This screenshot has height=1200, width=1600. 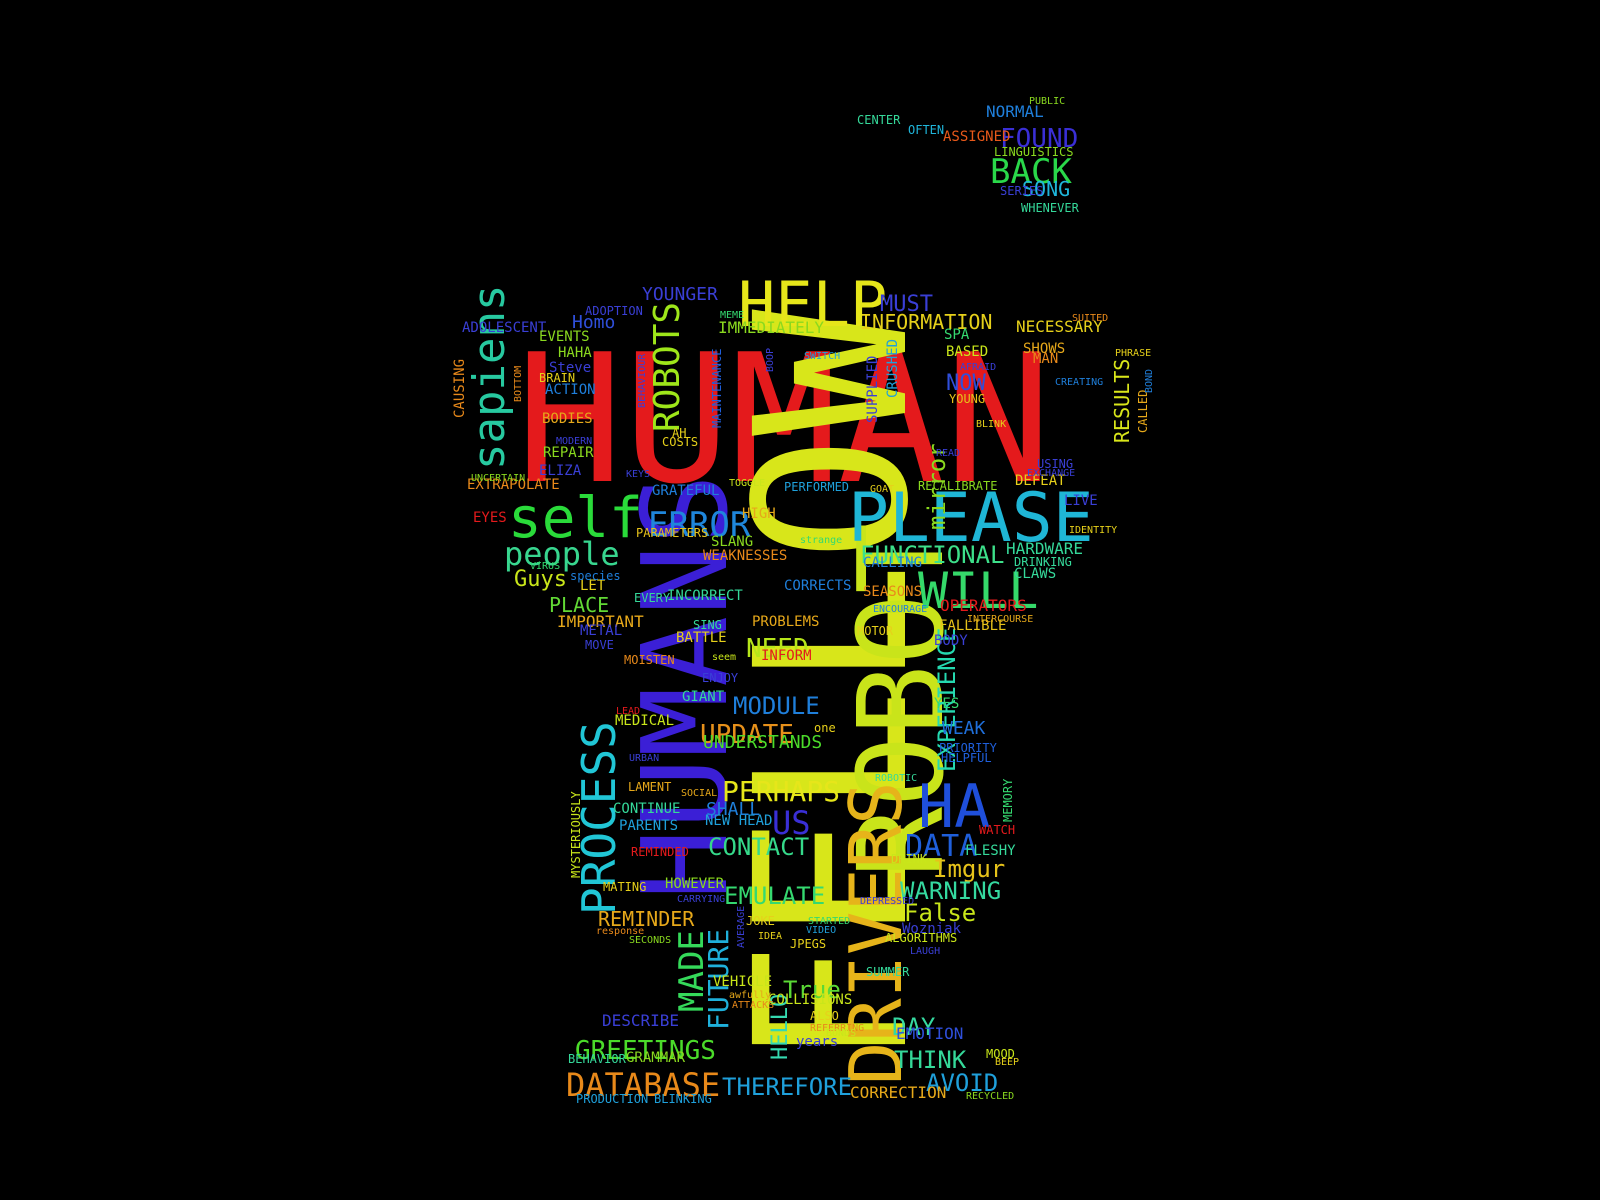 What do you see at coordinates (969, 869) in the screenshot?
I see `word: Imgur` at bounding box center [969, 869].